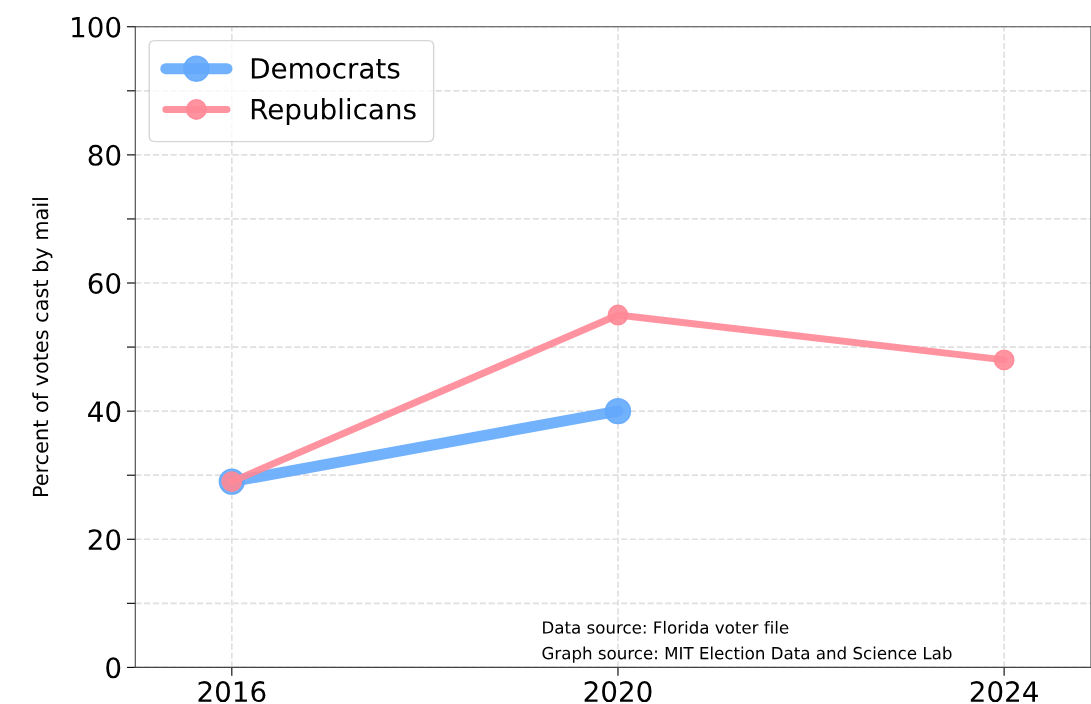 This screenshot has height=704, width=1091. What do you see at coordinates (618, 692) in the screenshot?
I see `x-tick-label: 2020` at bounding box center [618, 692].